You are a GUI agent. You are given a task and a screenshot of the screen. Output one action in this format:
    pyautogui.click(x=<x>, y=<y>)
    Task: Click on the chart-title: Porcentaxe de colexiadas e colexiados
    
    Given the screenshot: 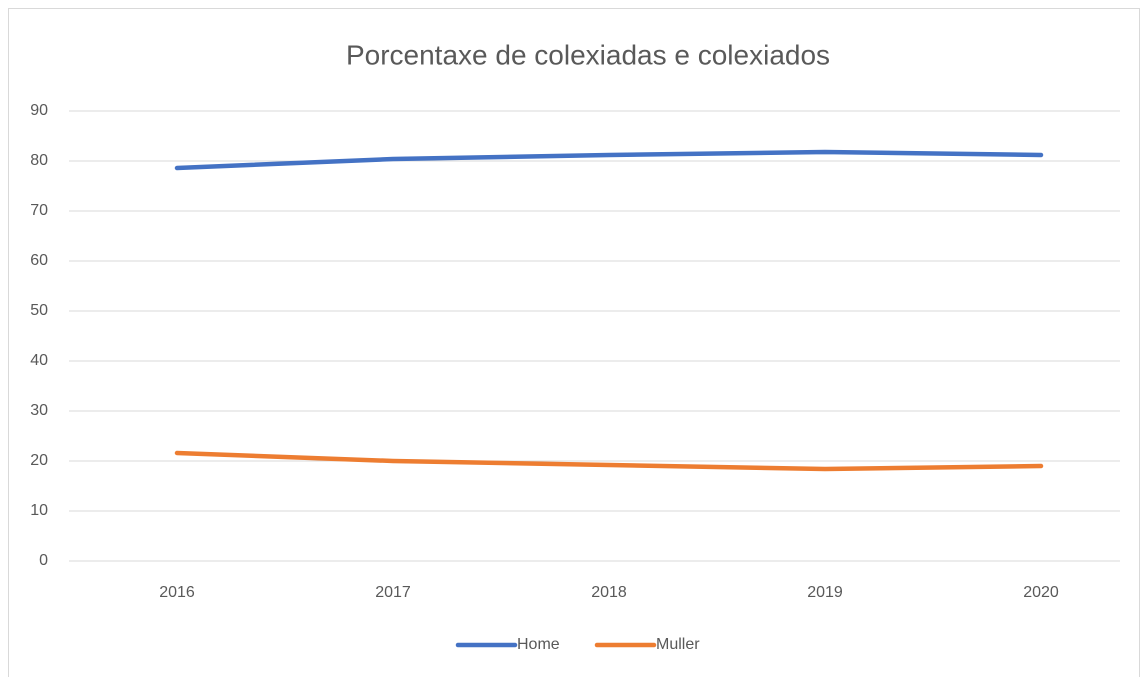 What is the action you would take?
    pyautogui.click(x=588, y=54)
    